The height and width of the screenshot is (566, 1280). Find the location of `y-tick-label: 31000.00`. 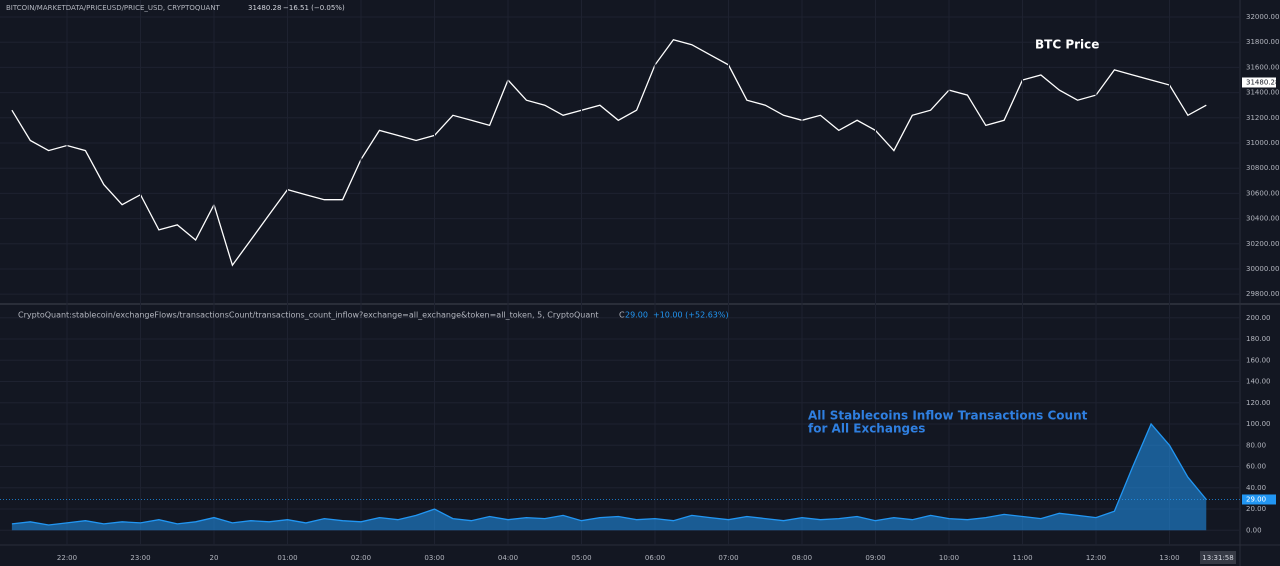

y-tick-label: 31000.00 is located at coordinates (1262, 143).